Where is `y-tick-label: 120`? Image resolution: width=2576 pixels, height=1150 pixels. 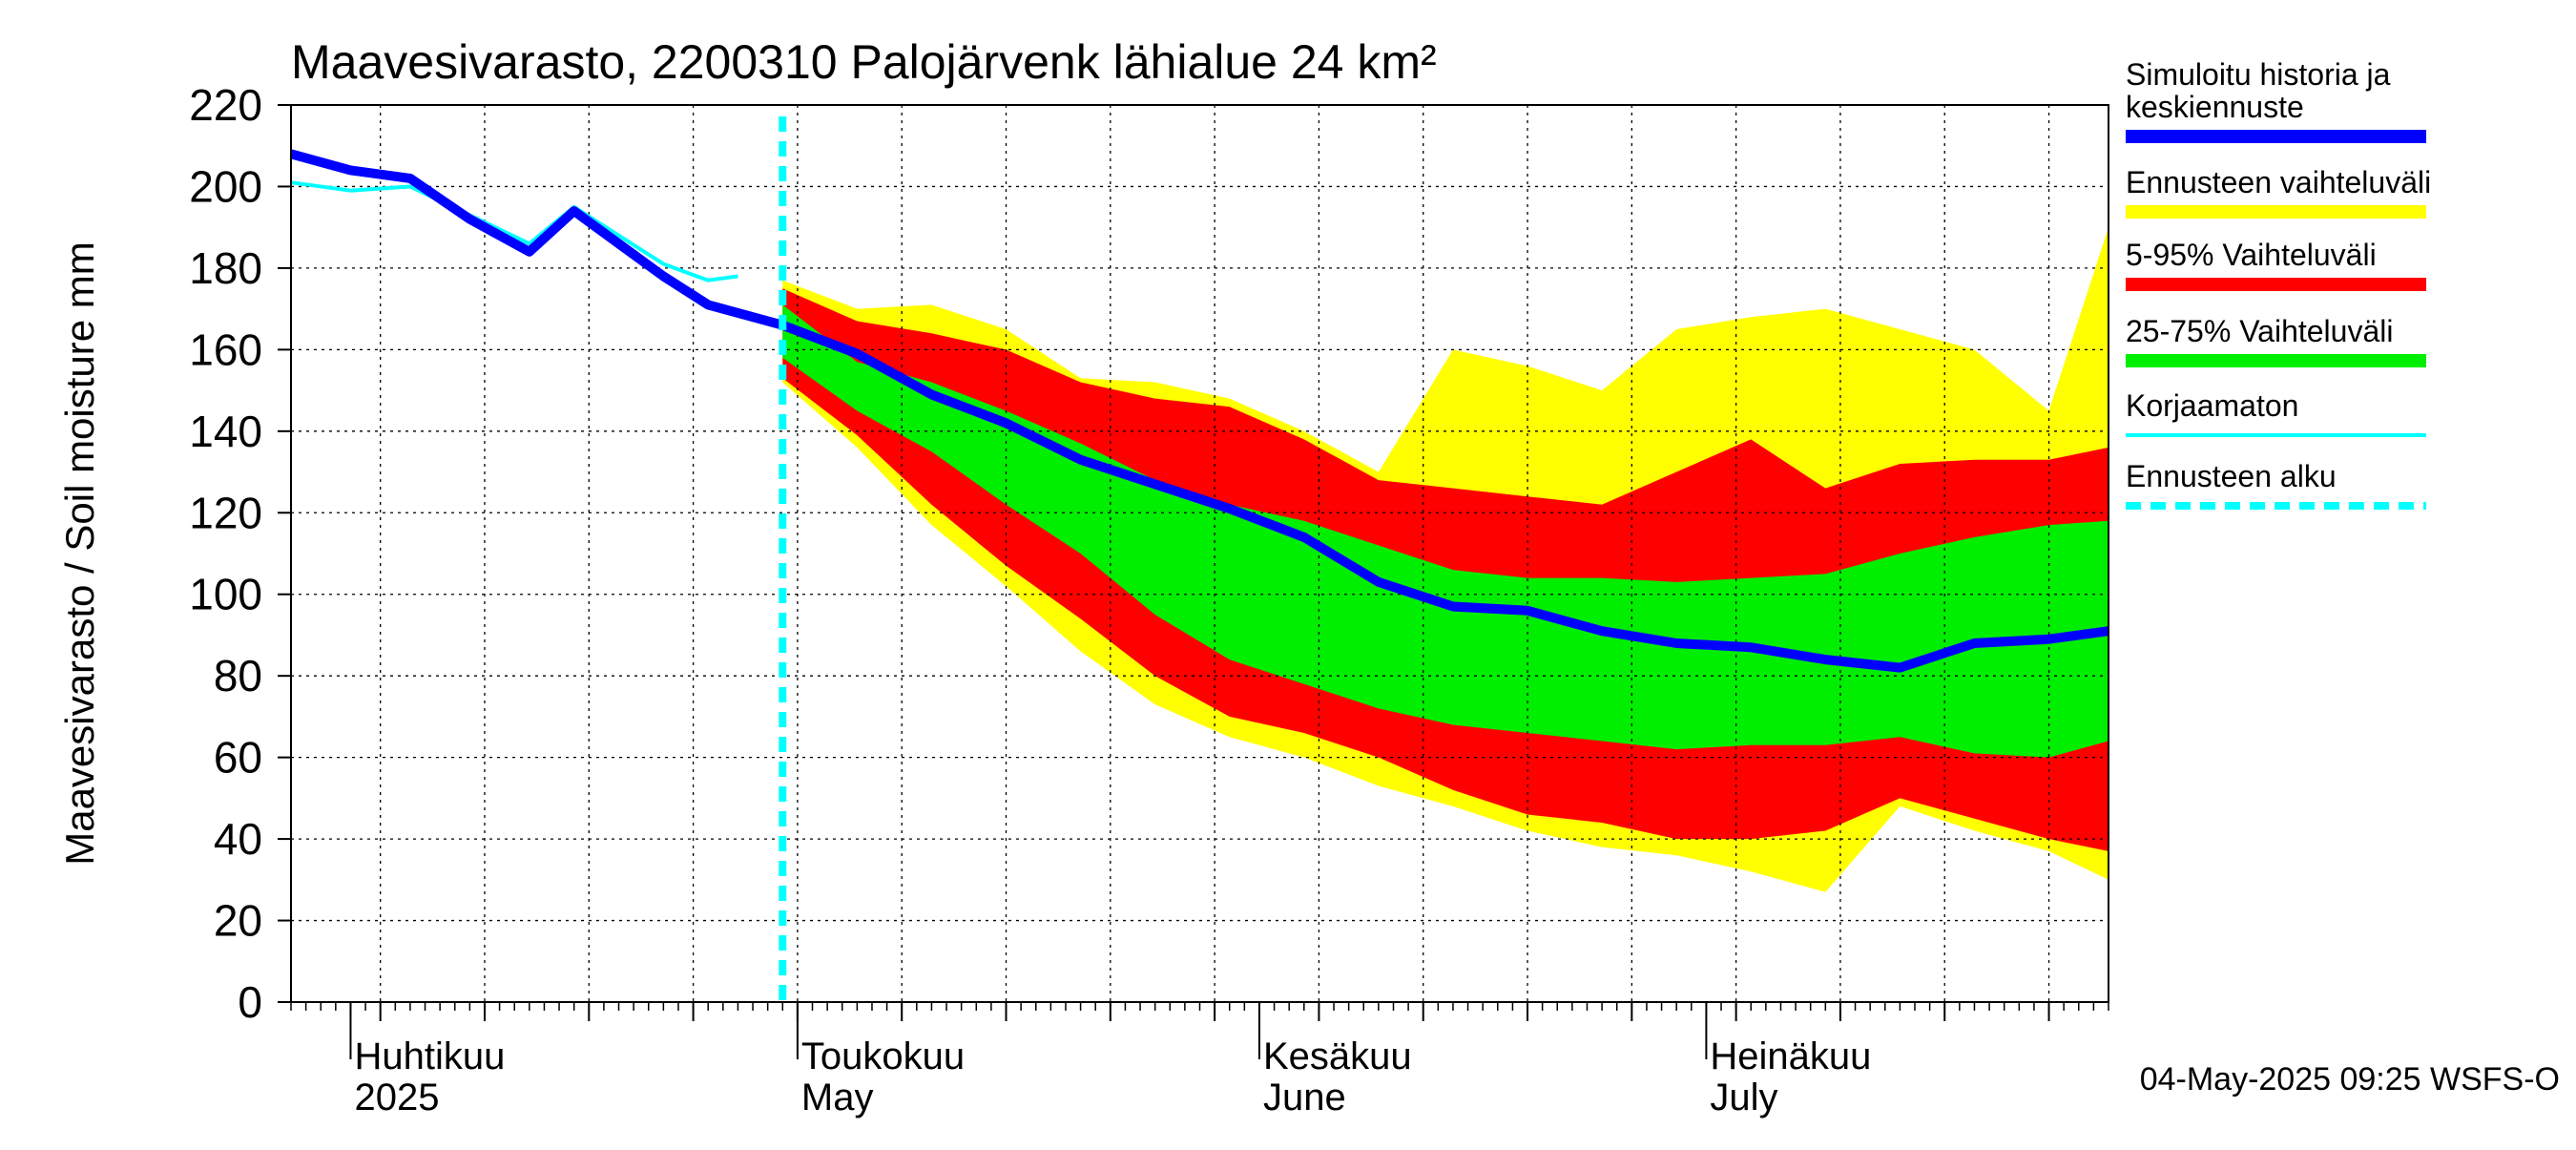 y-tick-label: 120 is located at coordinates (225, 512).